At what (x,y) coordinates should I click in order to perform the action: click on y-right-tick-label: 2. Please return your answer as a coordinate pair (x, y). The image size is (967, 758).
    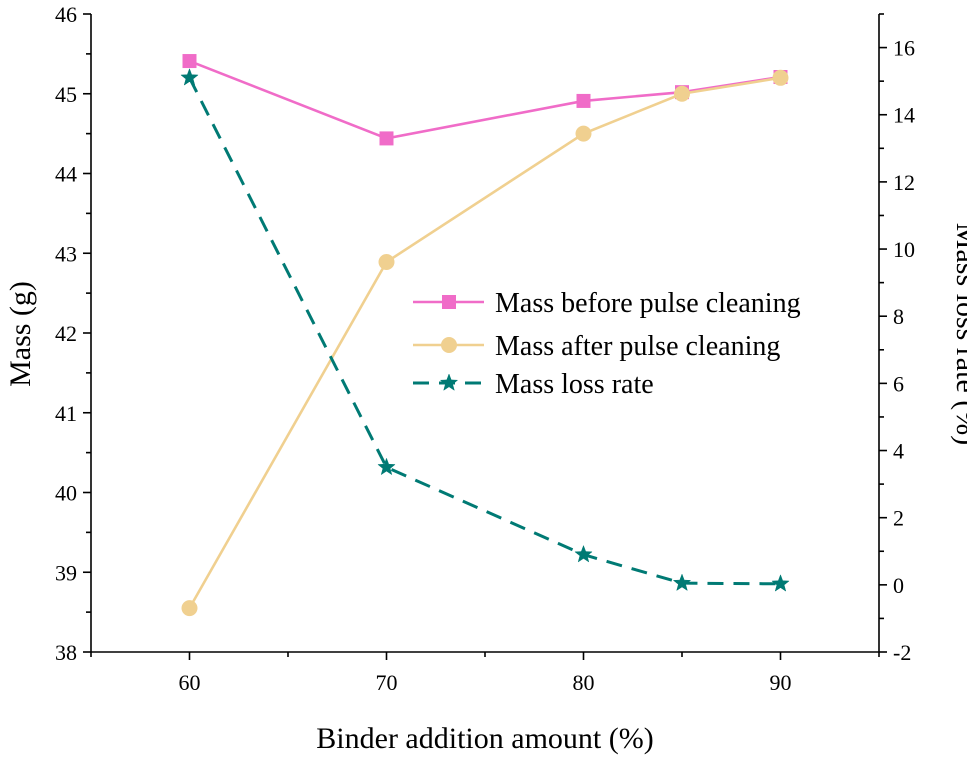
    Looking at the image, I should click on (898, 518).